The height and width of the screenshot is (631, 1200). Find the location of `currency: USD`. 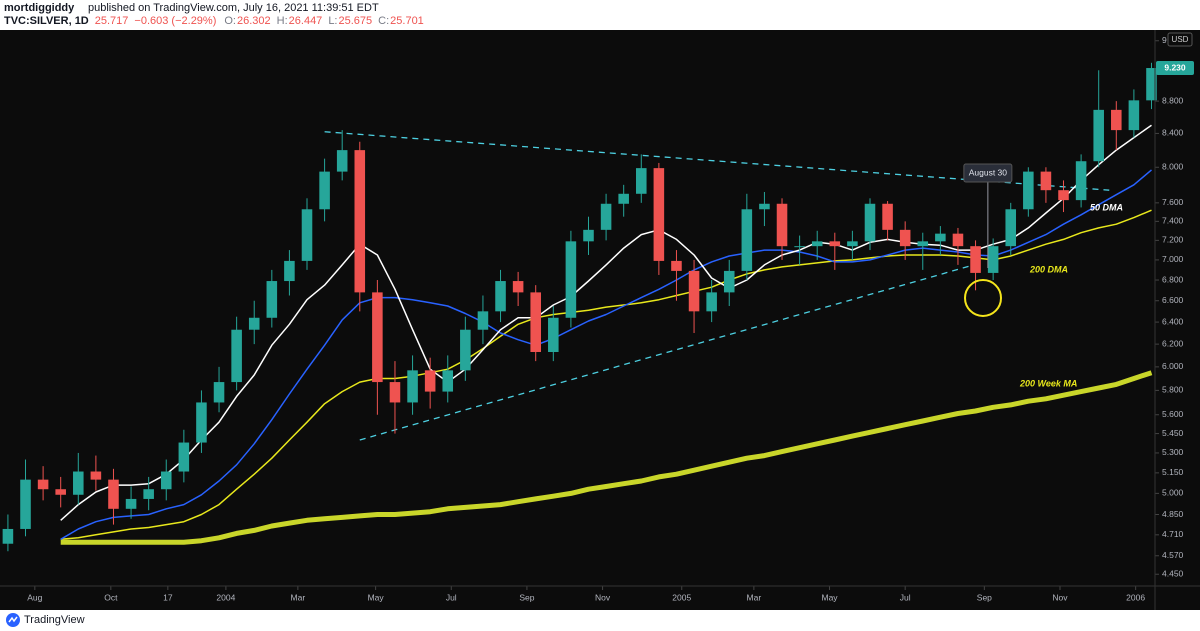

currency: USD is located at coordinates (1180, 39).